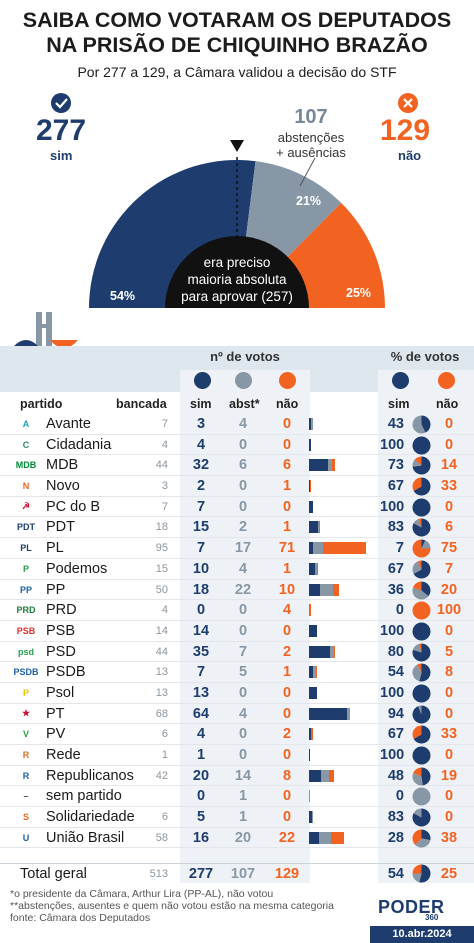  I want to click on party-pct-nao: 19, so click(449, 775).